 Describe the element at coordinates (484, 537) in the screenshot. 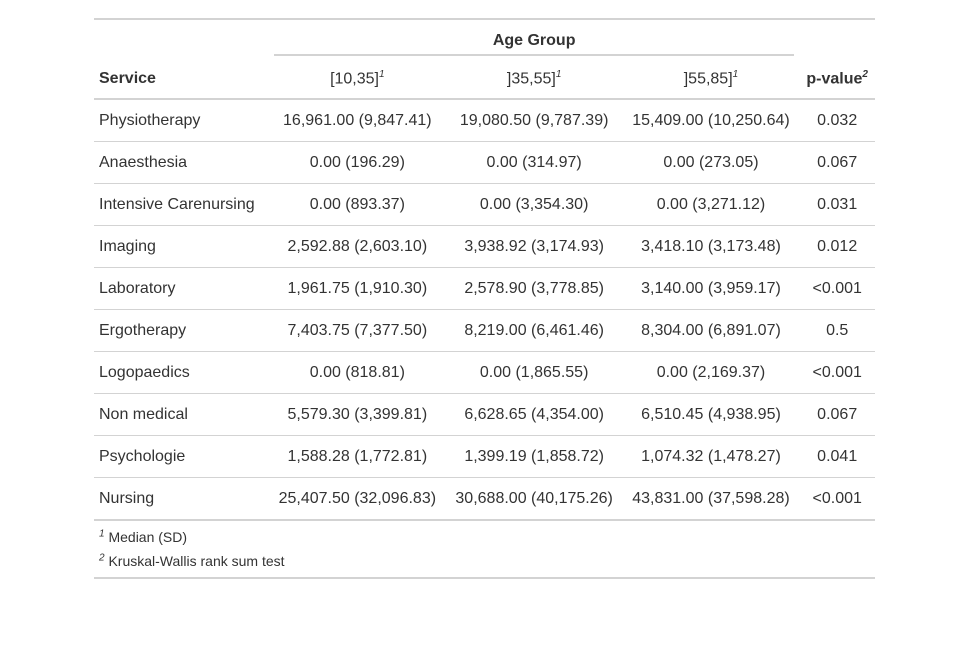

I see `footnote-1: 1 Median (SD)` at that location.